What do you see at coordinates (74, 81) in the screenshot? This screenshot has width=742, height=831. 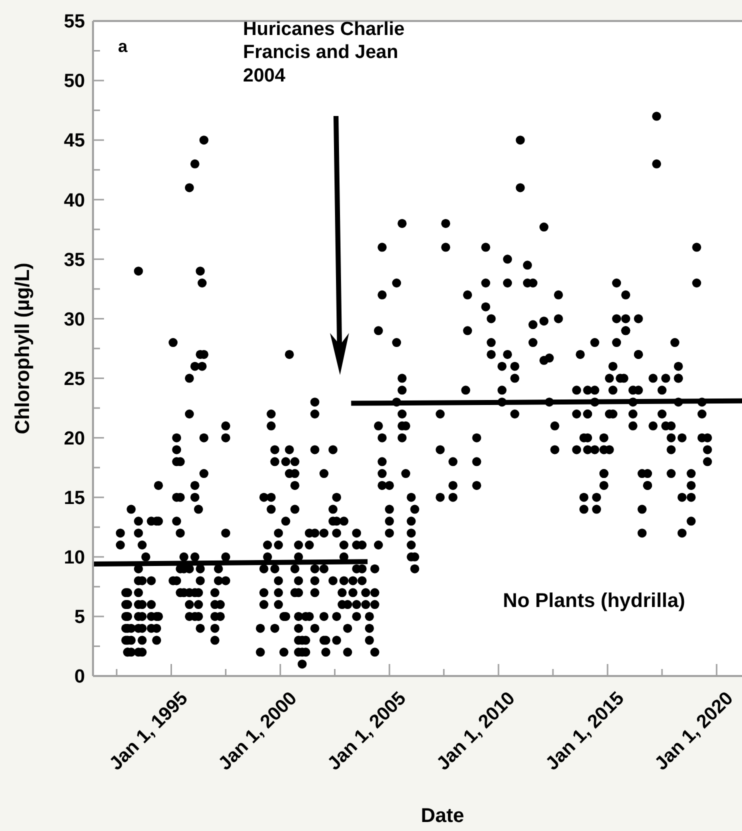 I see `y-tick-label: 50` at bounding box center [74, 81].